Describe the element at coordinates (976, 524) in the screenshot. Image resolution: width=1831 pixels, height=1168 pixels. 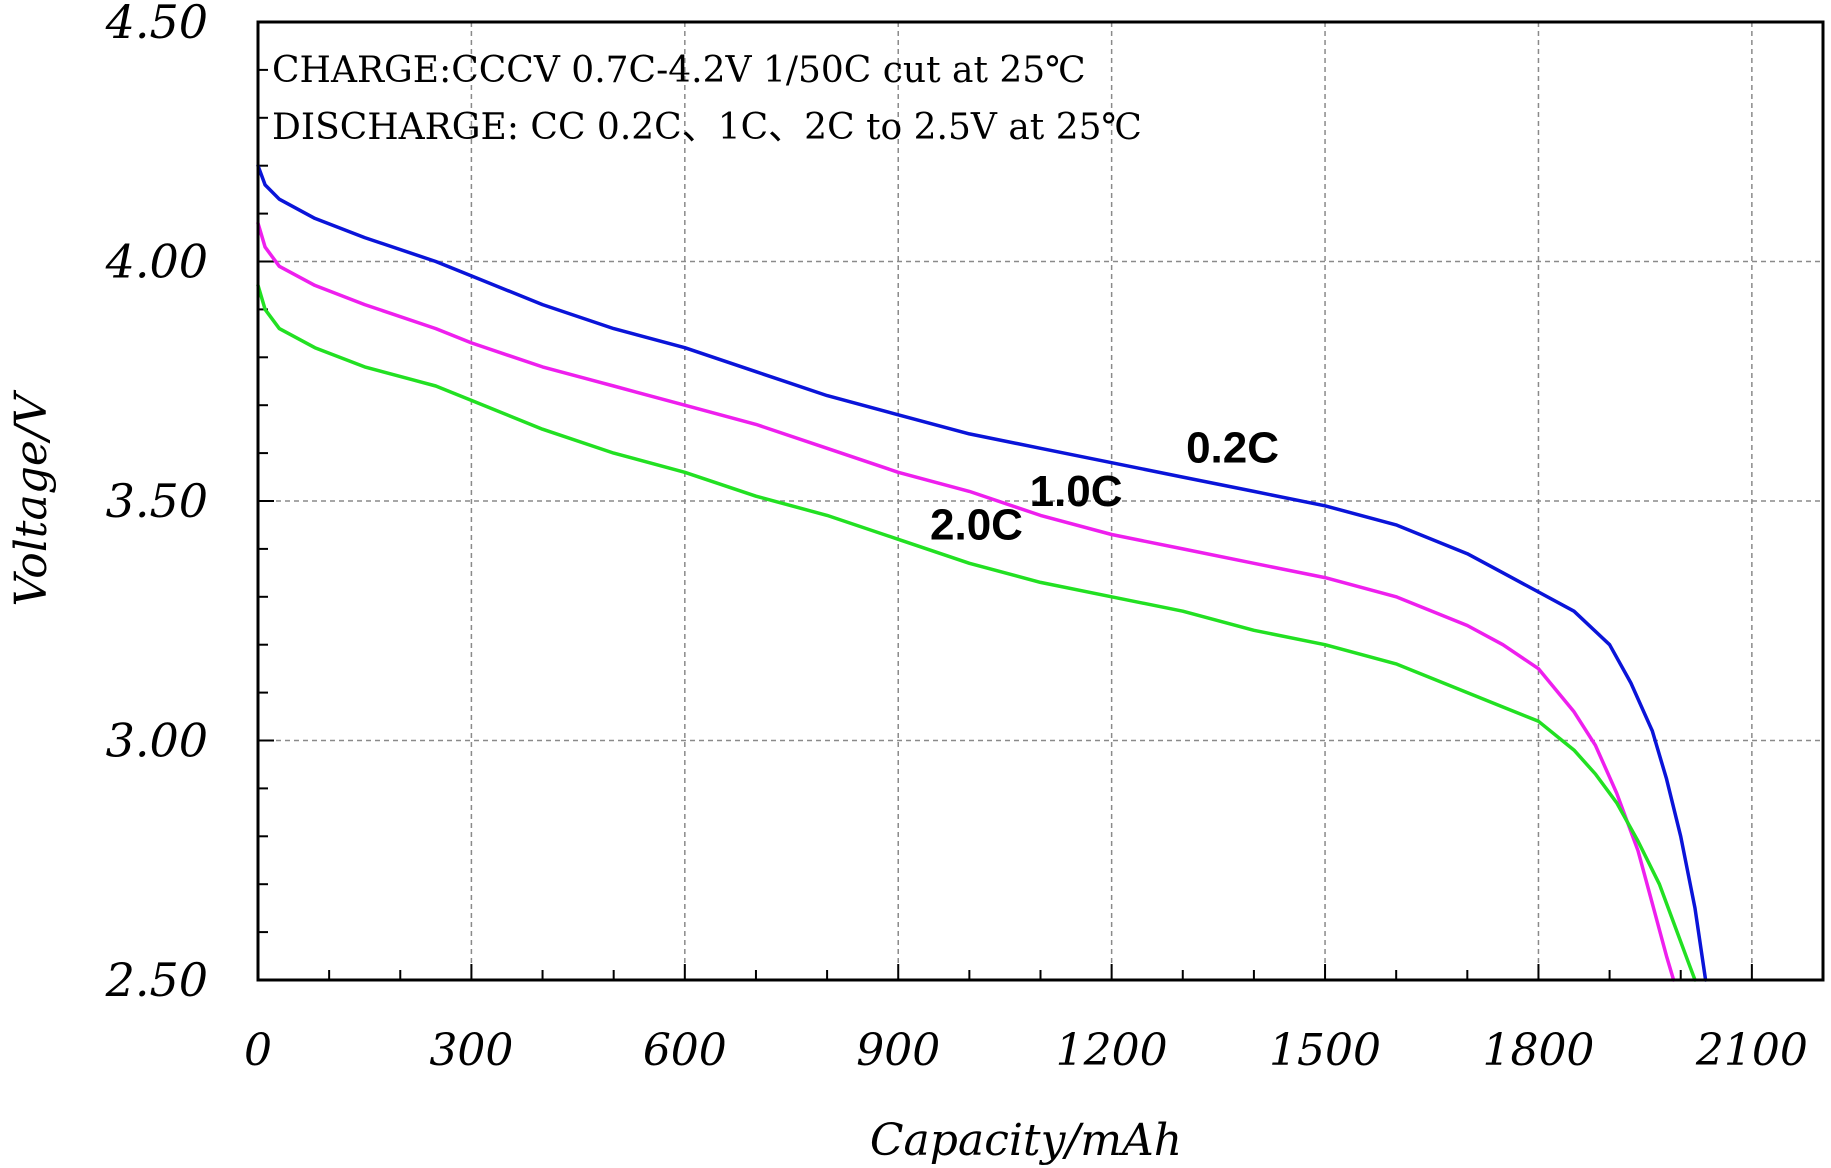
I see `series-label: 2.0C` at that location.